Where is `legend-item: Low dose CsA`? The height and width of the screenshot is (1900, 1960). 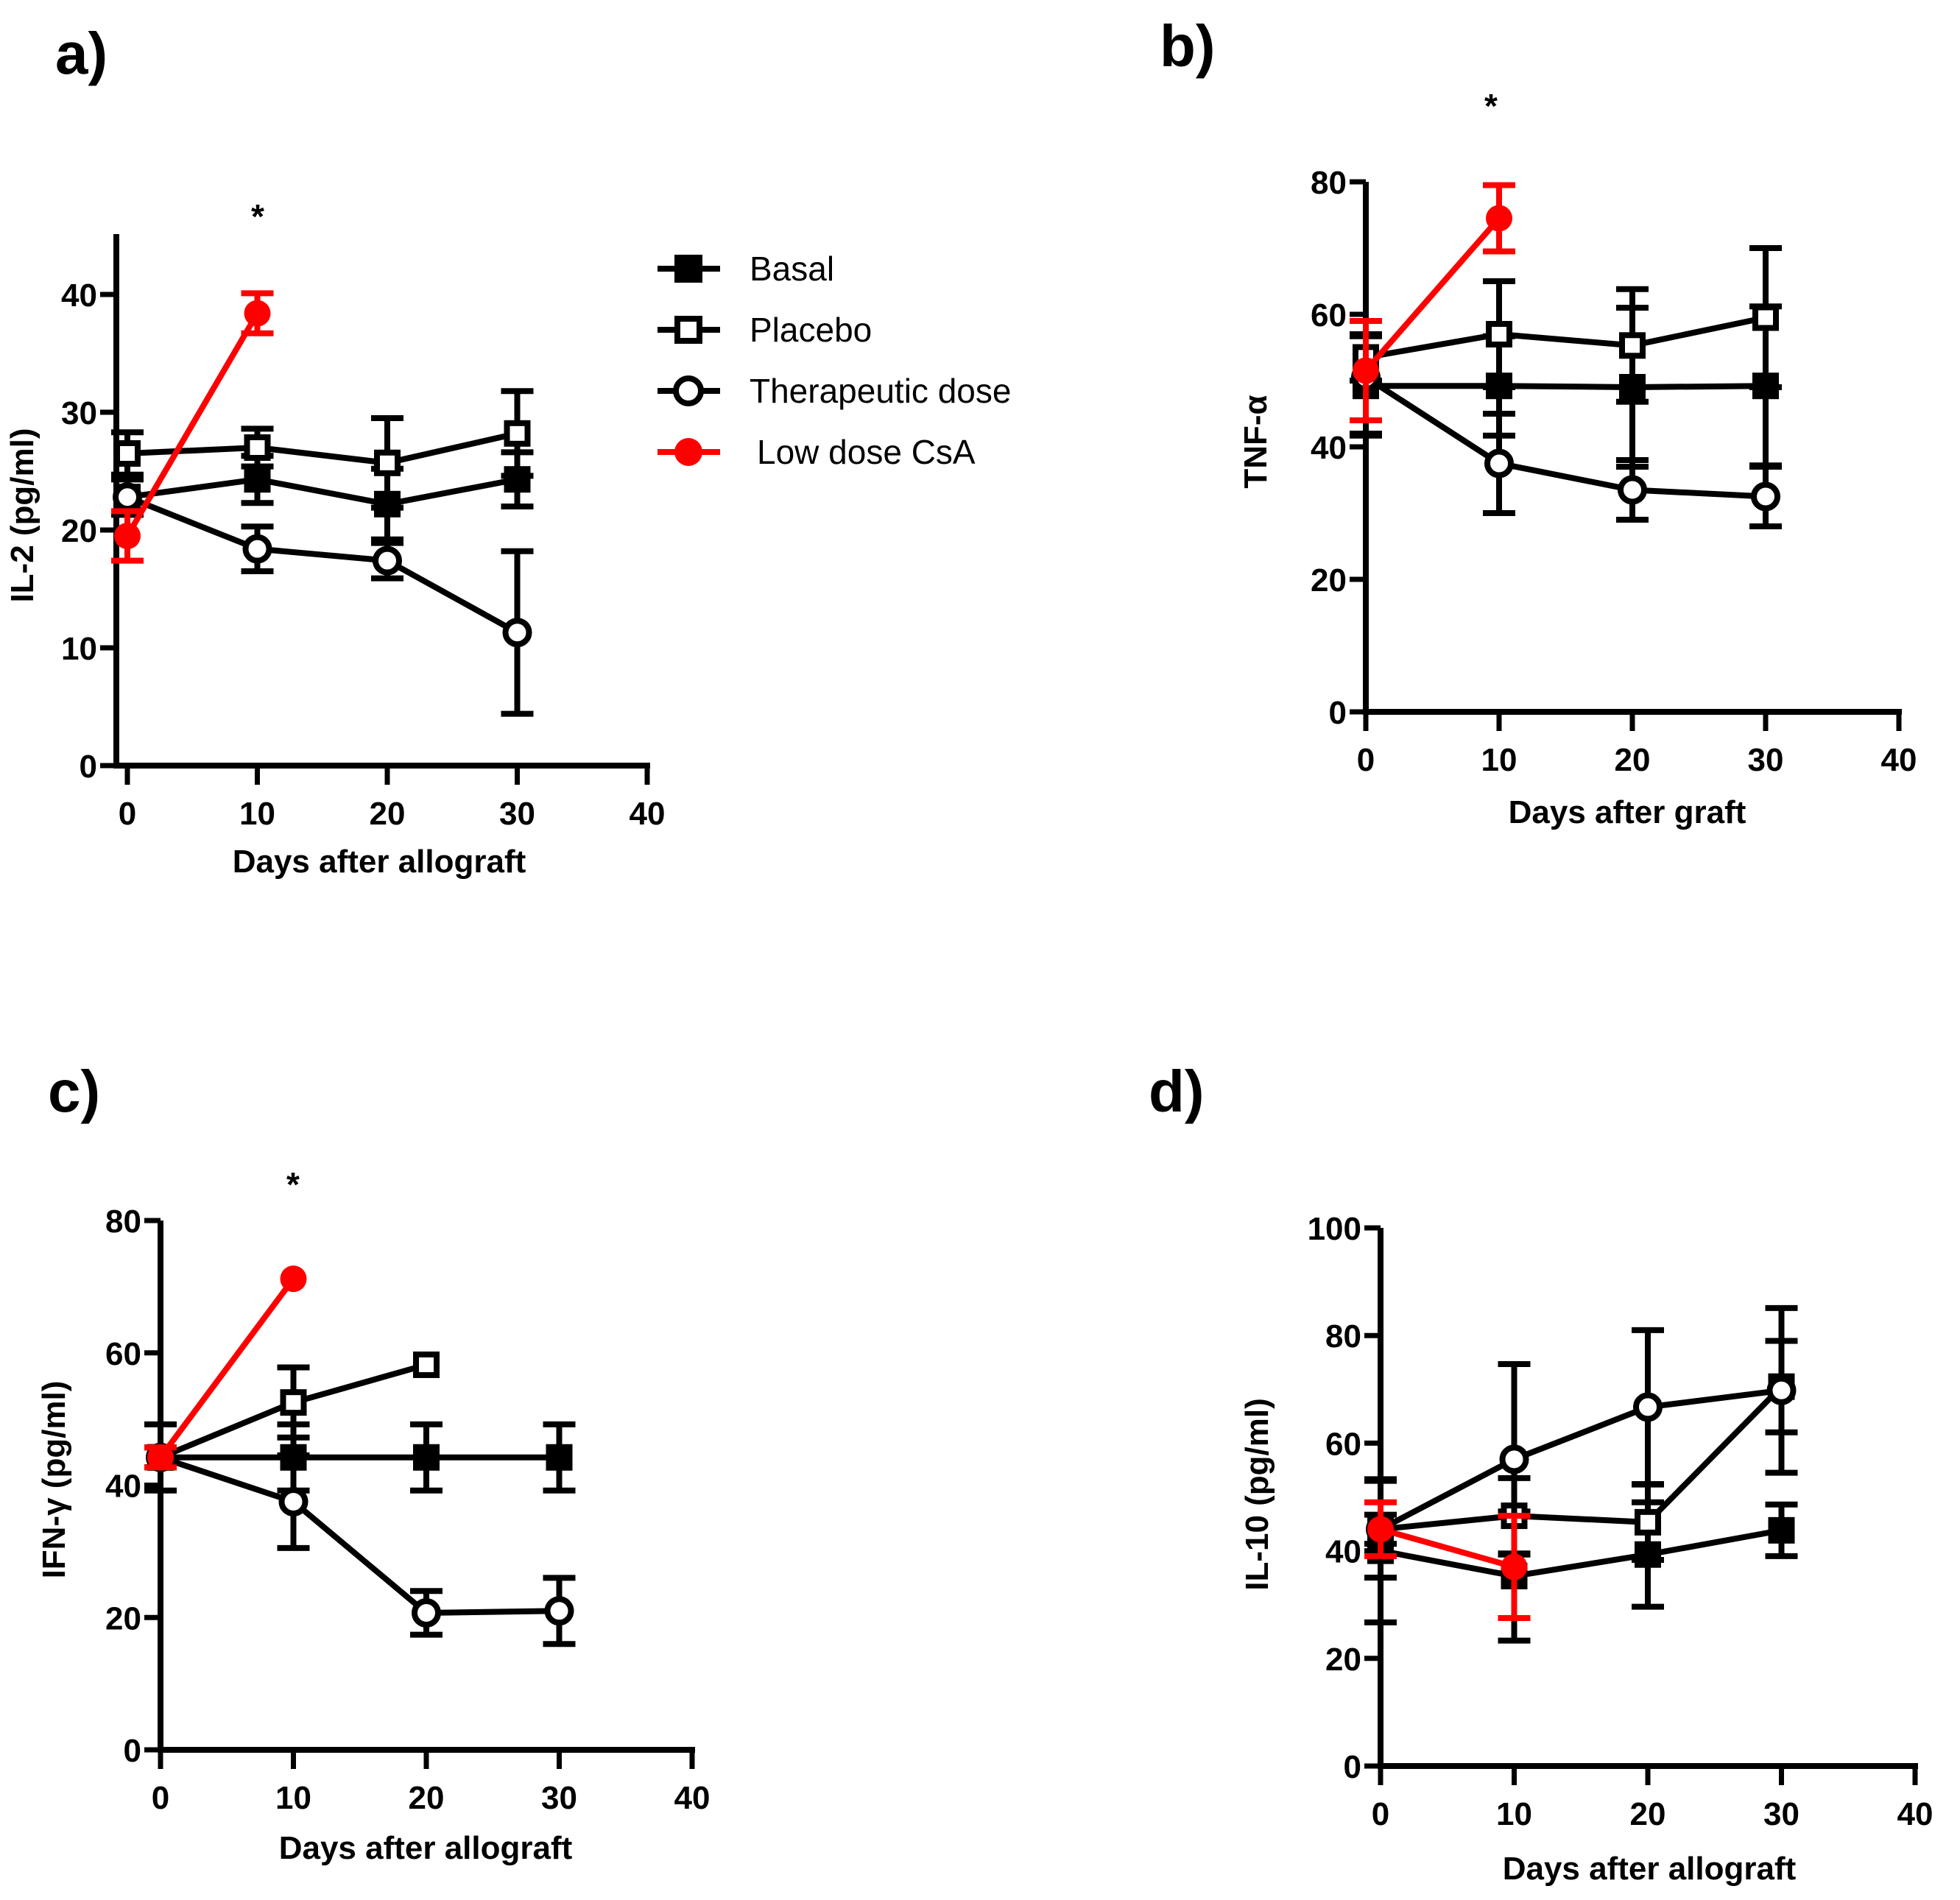
legend-item: Low dose CsA is located at coordinates (817, 452).